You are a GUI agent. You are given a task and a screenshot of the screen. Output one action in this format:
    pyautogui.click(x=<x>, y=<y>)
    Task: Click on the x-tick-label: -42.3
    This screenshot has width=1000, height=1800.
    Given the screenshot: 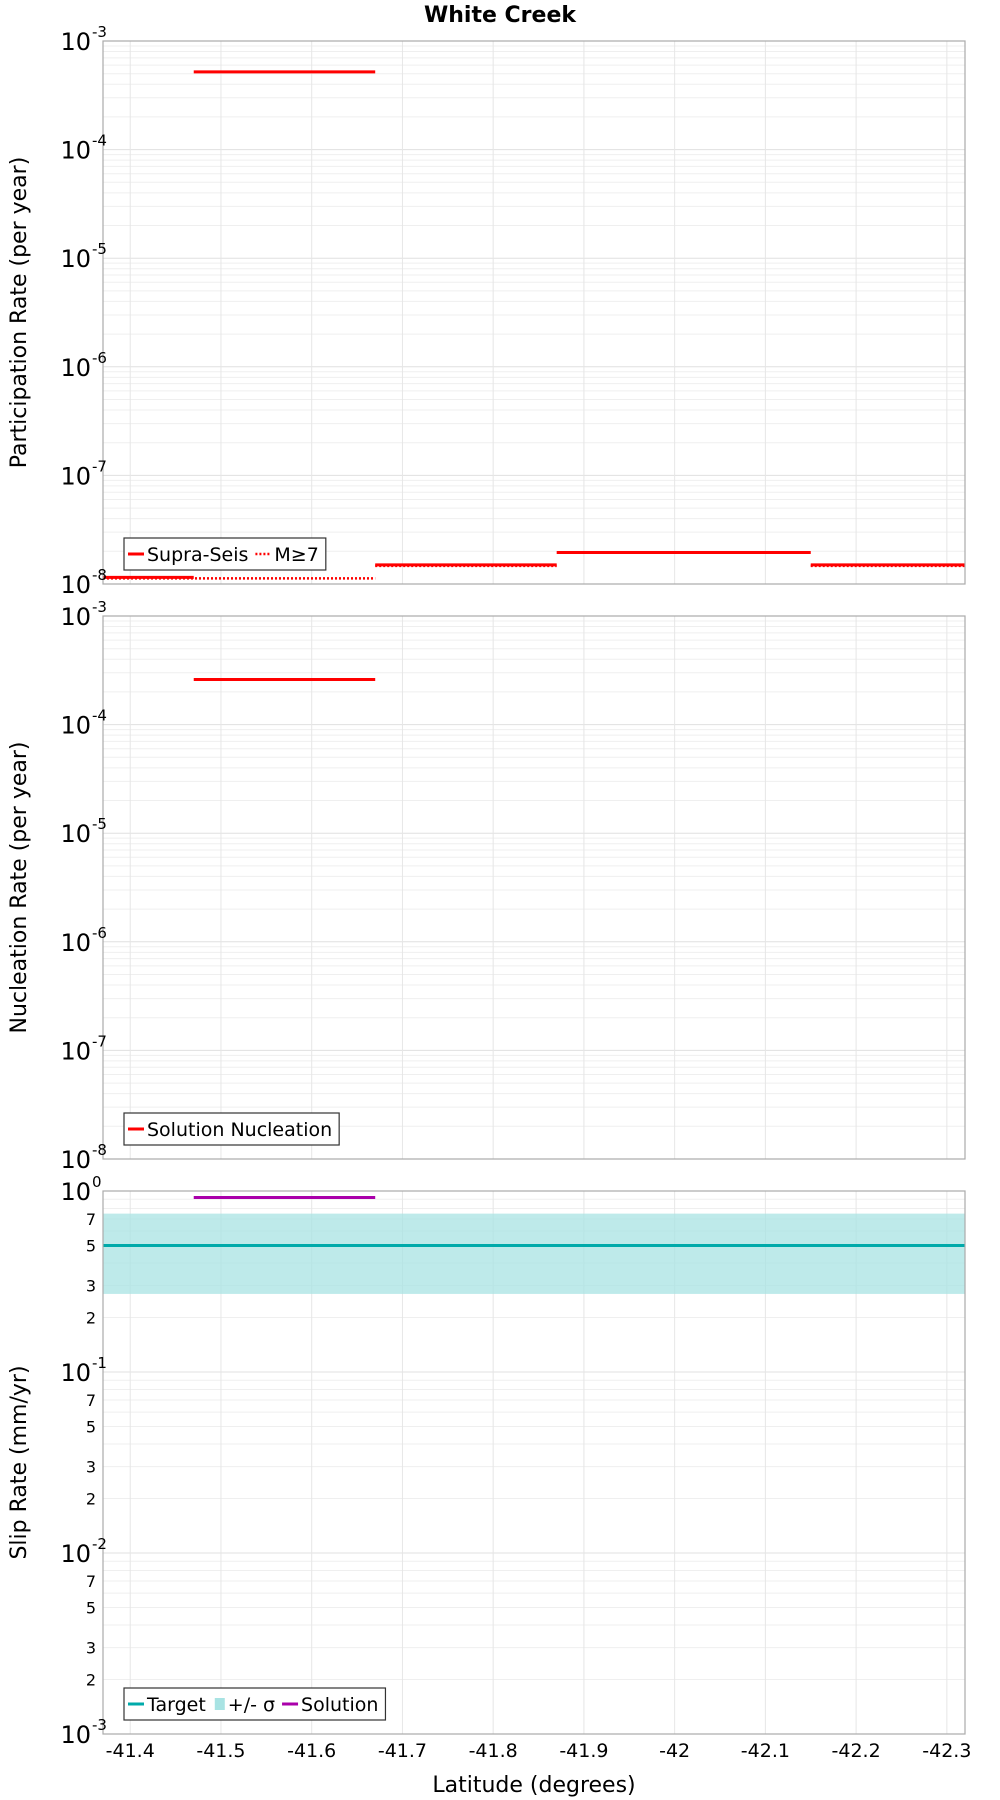 What is the action you would take?
    pyautogui.click(x=946, y=1751)
    